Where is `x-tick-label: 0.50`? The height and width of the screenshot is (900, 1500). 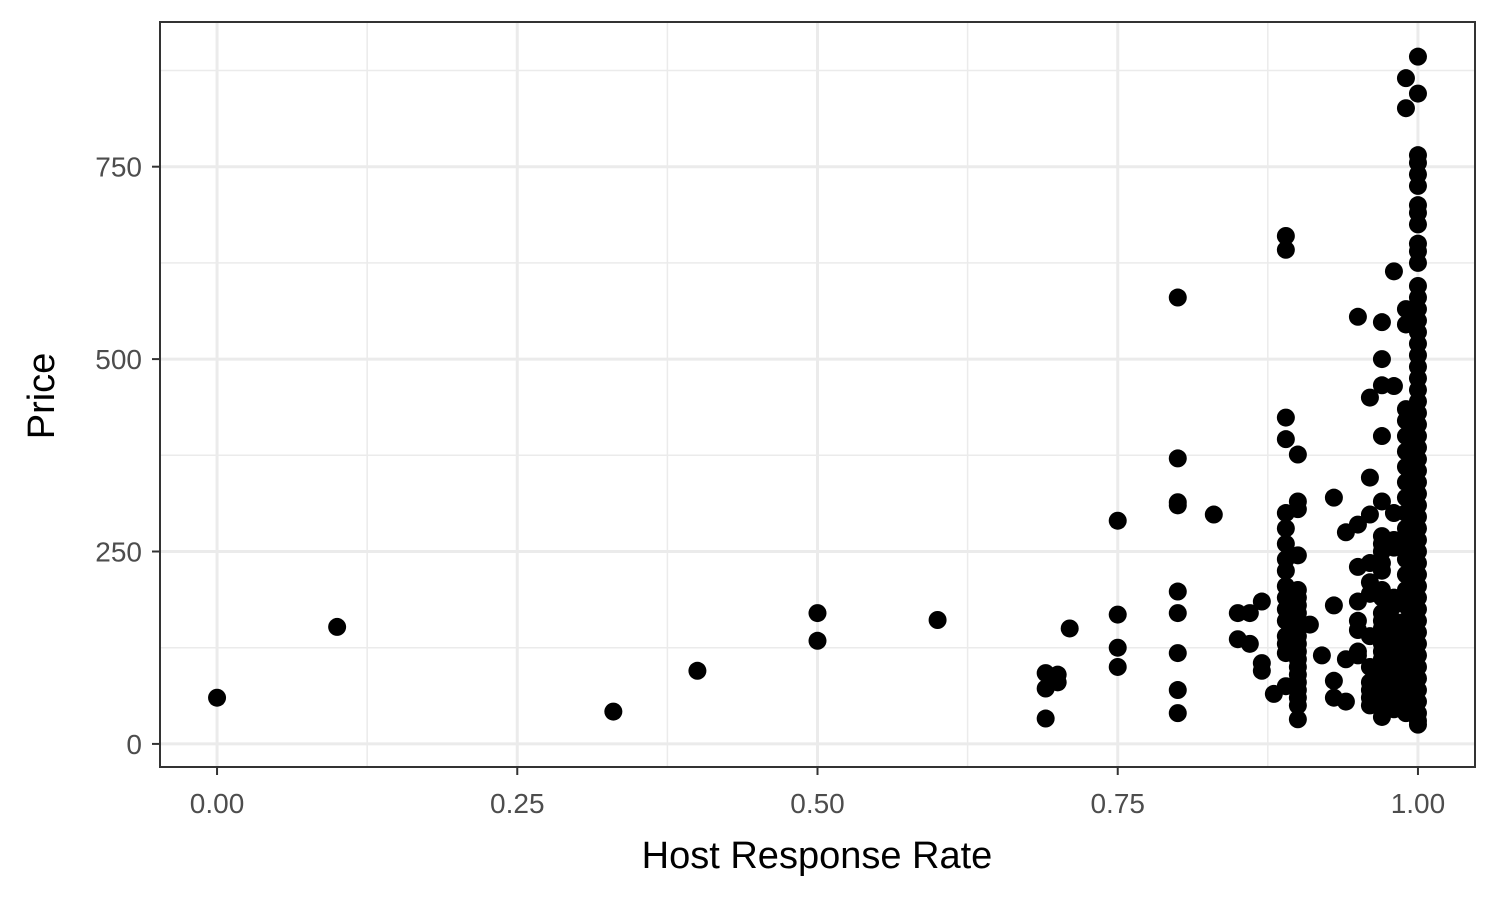 x-tick-label: 0.50 is located at coordinates (817, 803).